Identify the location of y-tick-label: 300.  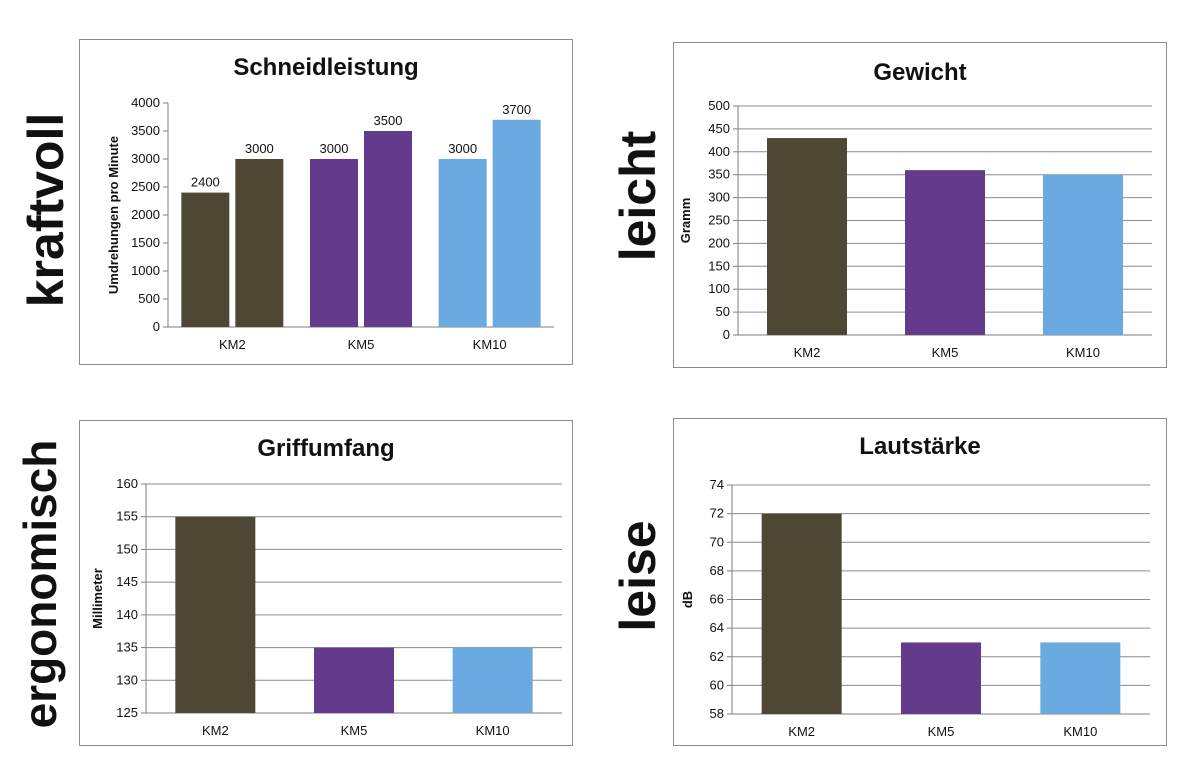
(719, 197).